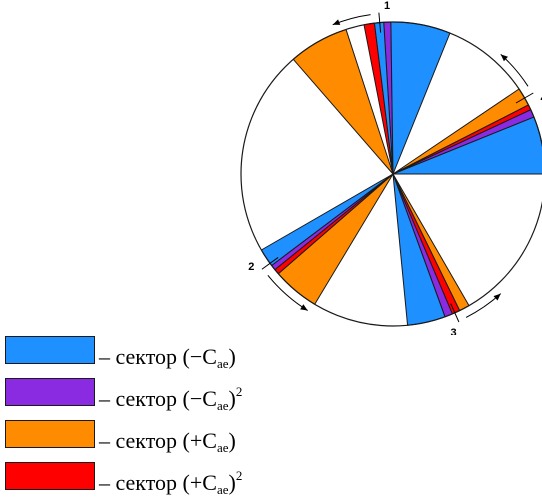 Image resolution: width=542 pixels, height=504 pixels. I want to click on legend-swatch-violet, so click(50, 392).